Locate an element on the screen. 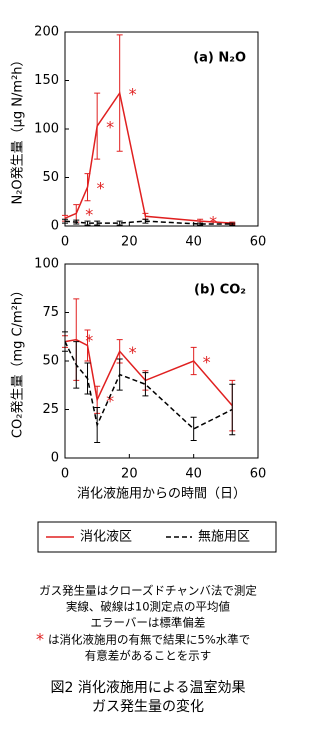 The height and width of the screenshot is (735, 320). y-tick-label: 150 is located at coordinates (46, 80).